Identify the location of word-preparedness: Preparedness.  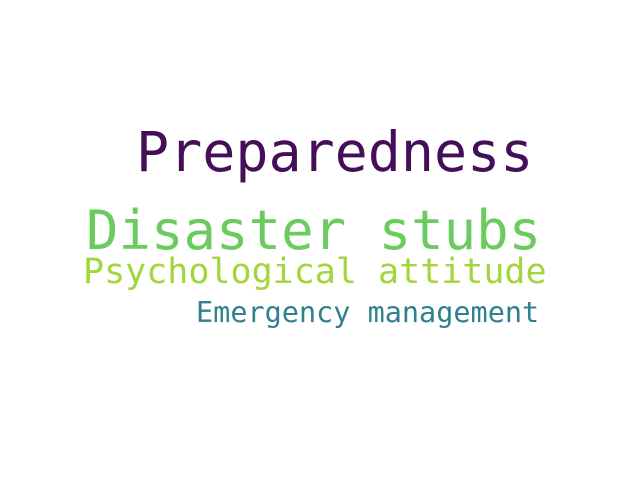
(335, 152).